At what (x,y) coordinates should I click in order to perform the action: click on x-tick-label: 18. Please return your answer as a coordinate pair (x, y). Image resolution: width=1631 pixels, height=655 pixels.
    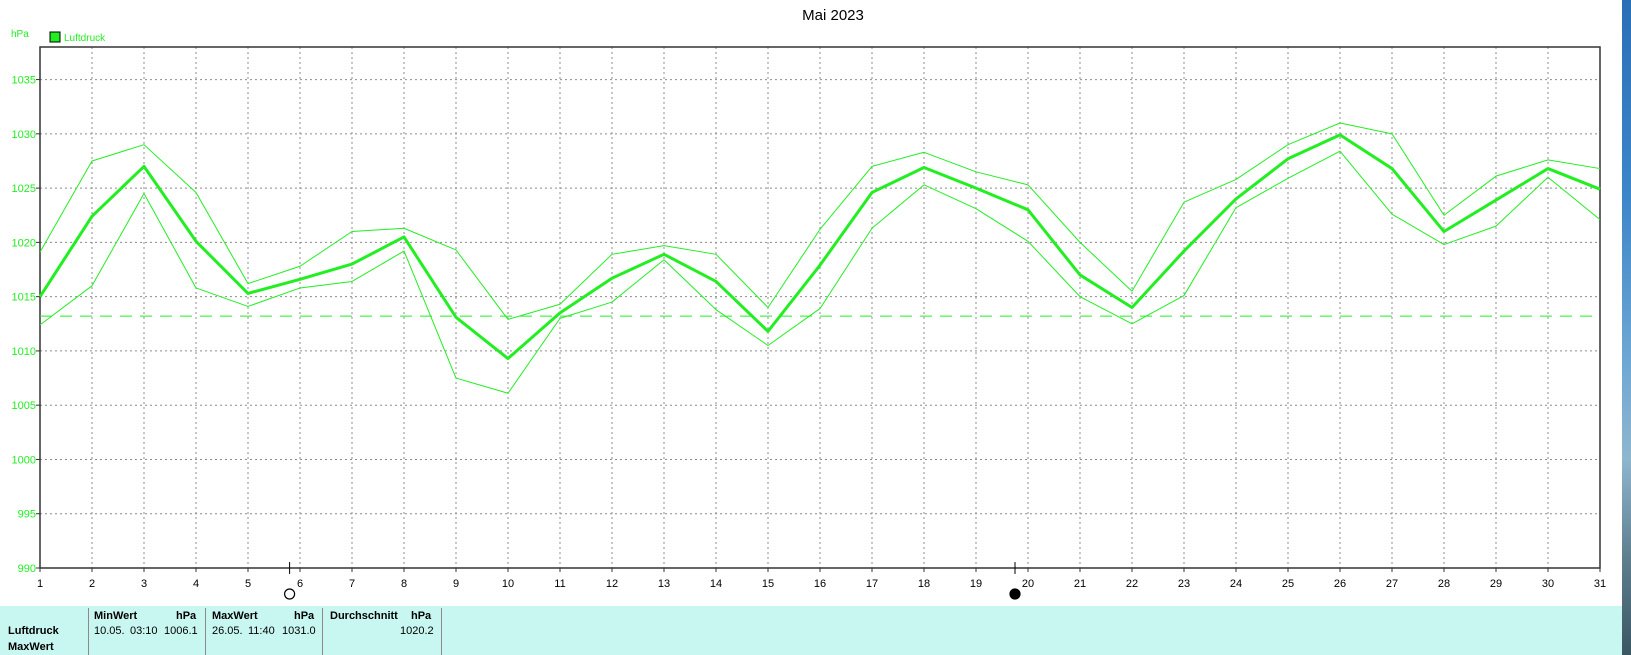
    Looking at the image, I should click on (924, 584).